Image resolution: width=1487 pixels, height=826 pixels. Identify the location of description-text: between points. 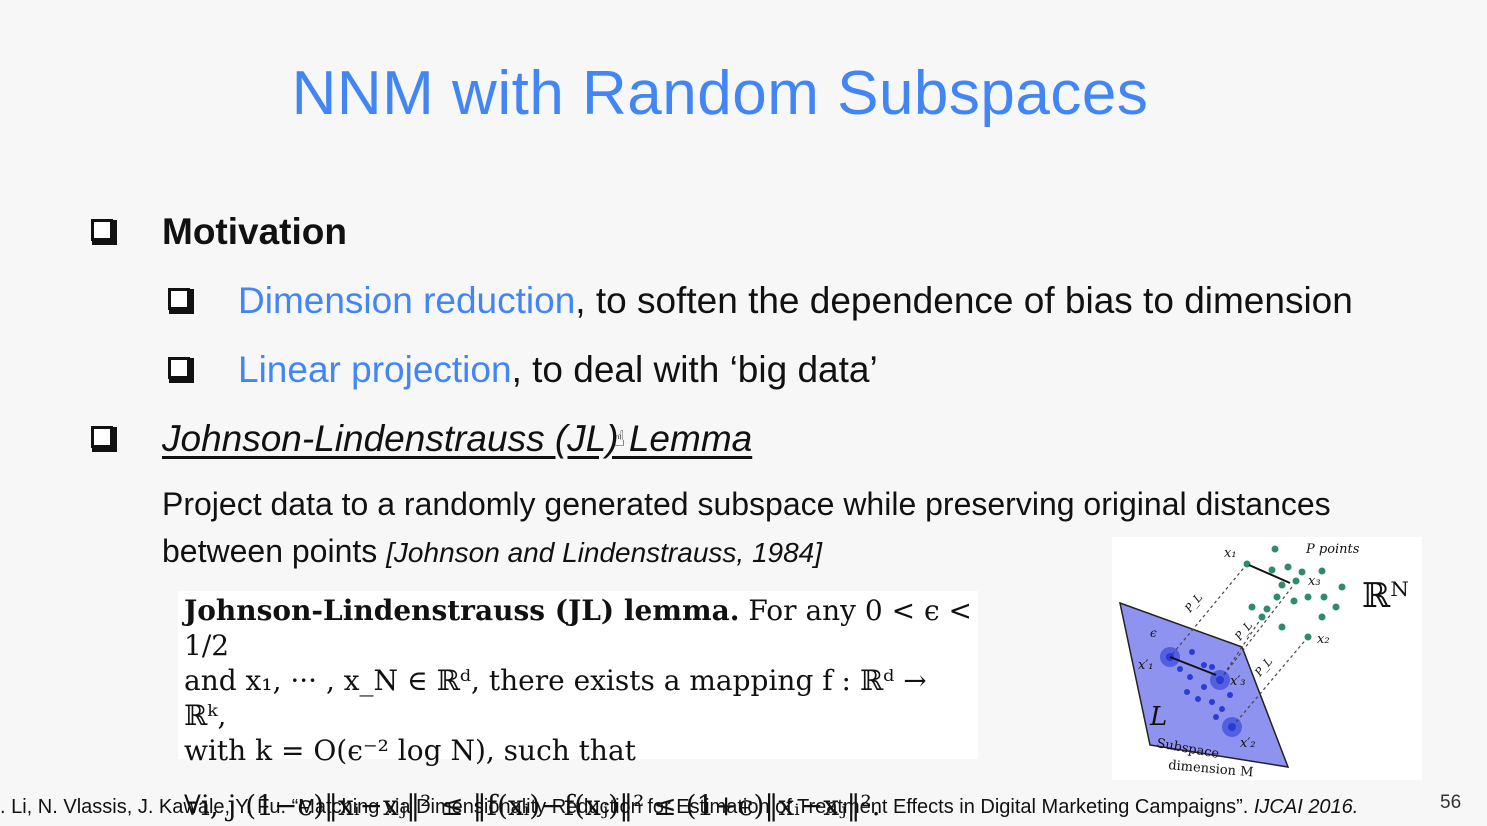
(274, 551).